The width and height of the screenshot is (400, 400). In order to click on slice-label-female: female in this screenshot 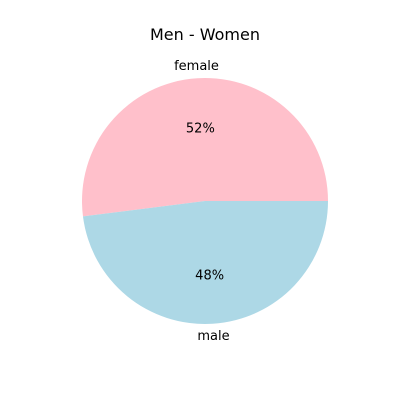, I will do `click(196, 66)`.